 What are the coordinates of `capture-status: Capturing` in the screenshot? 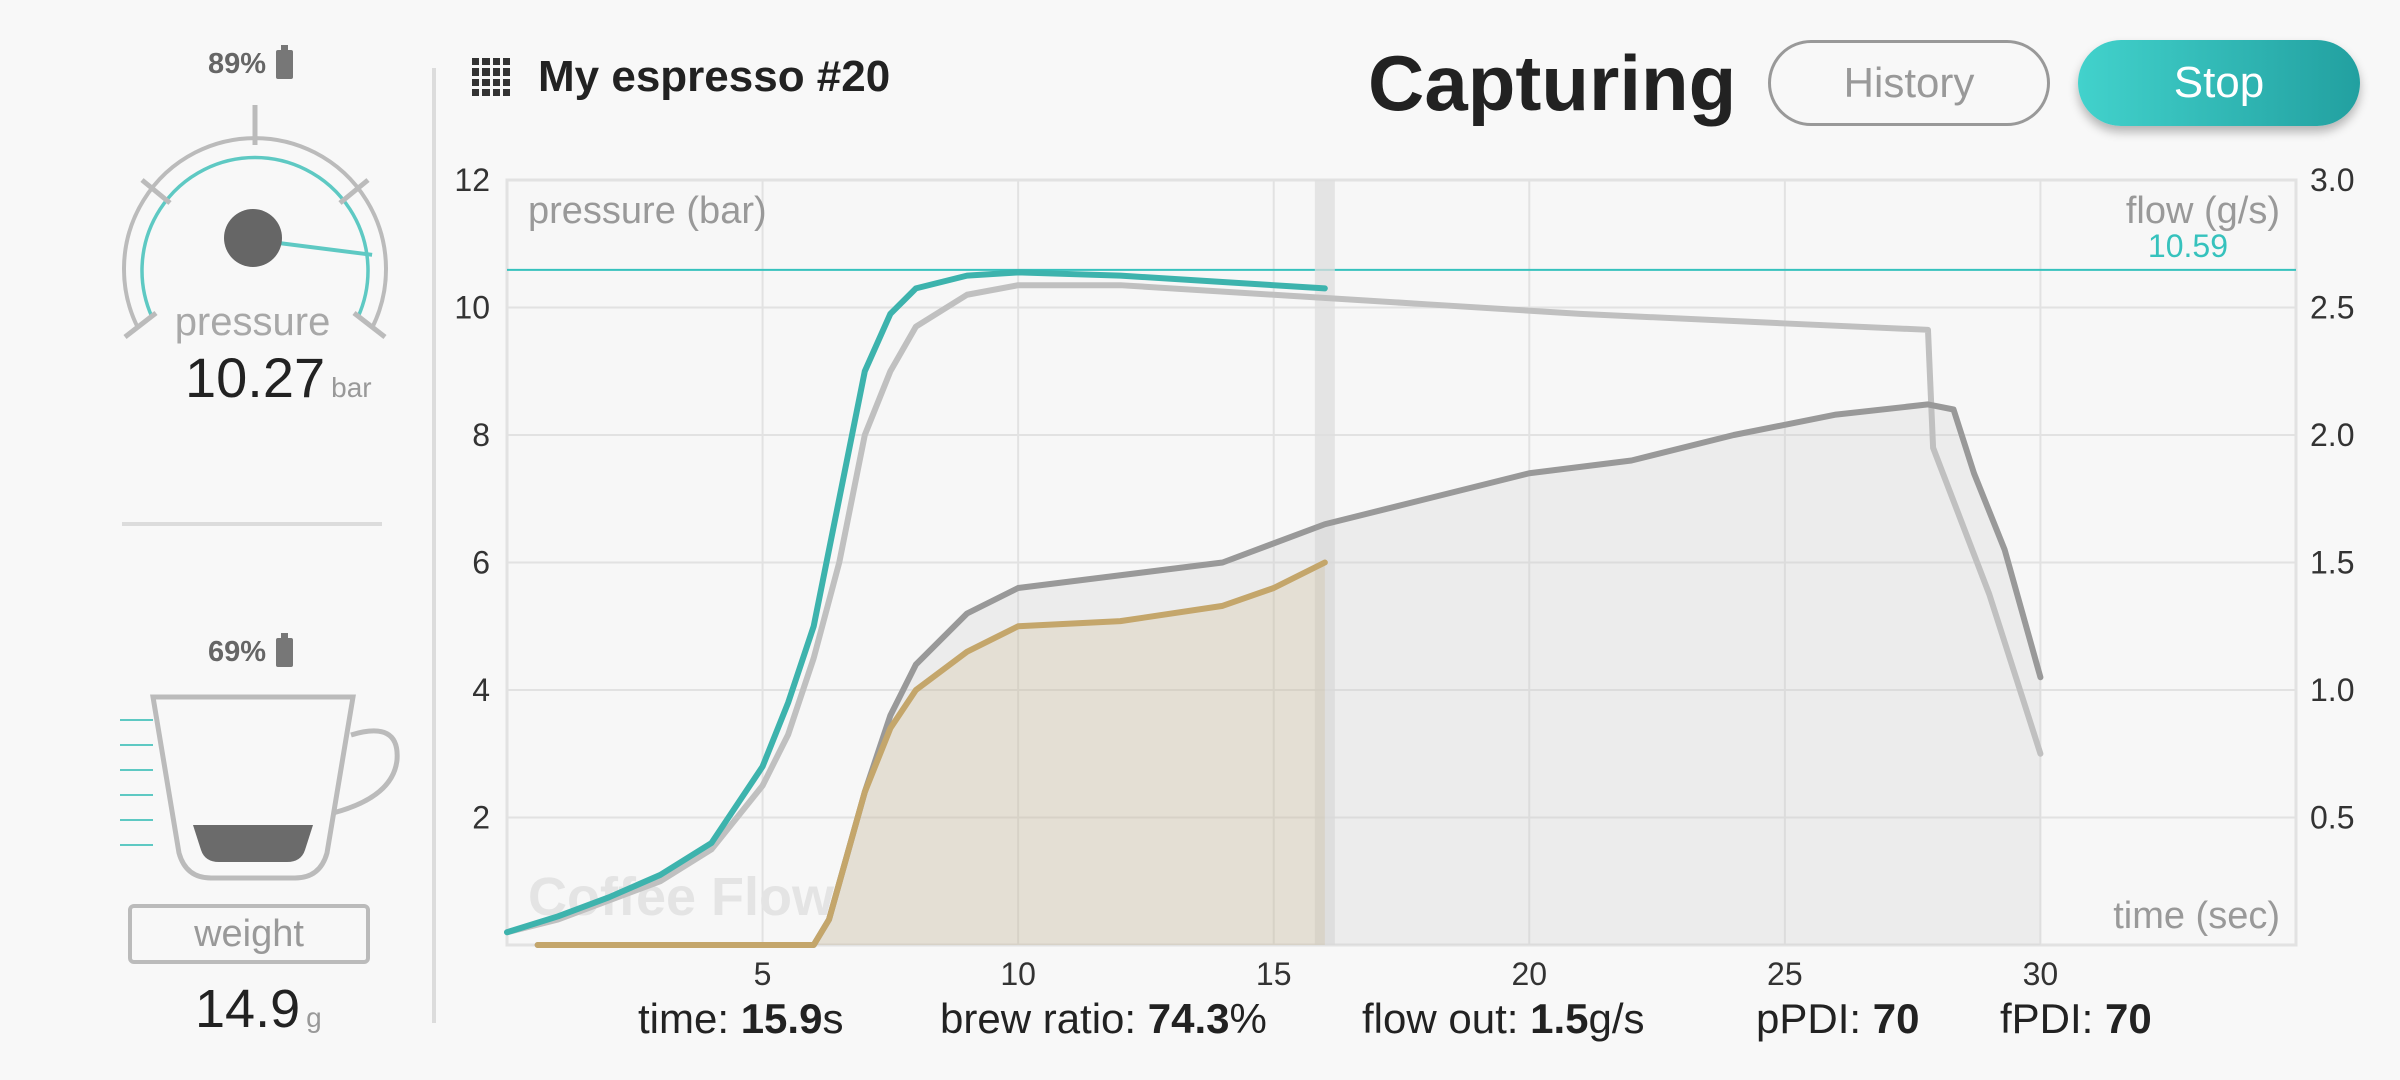 It's located at (1552, 83).